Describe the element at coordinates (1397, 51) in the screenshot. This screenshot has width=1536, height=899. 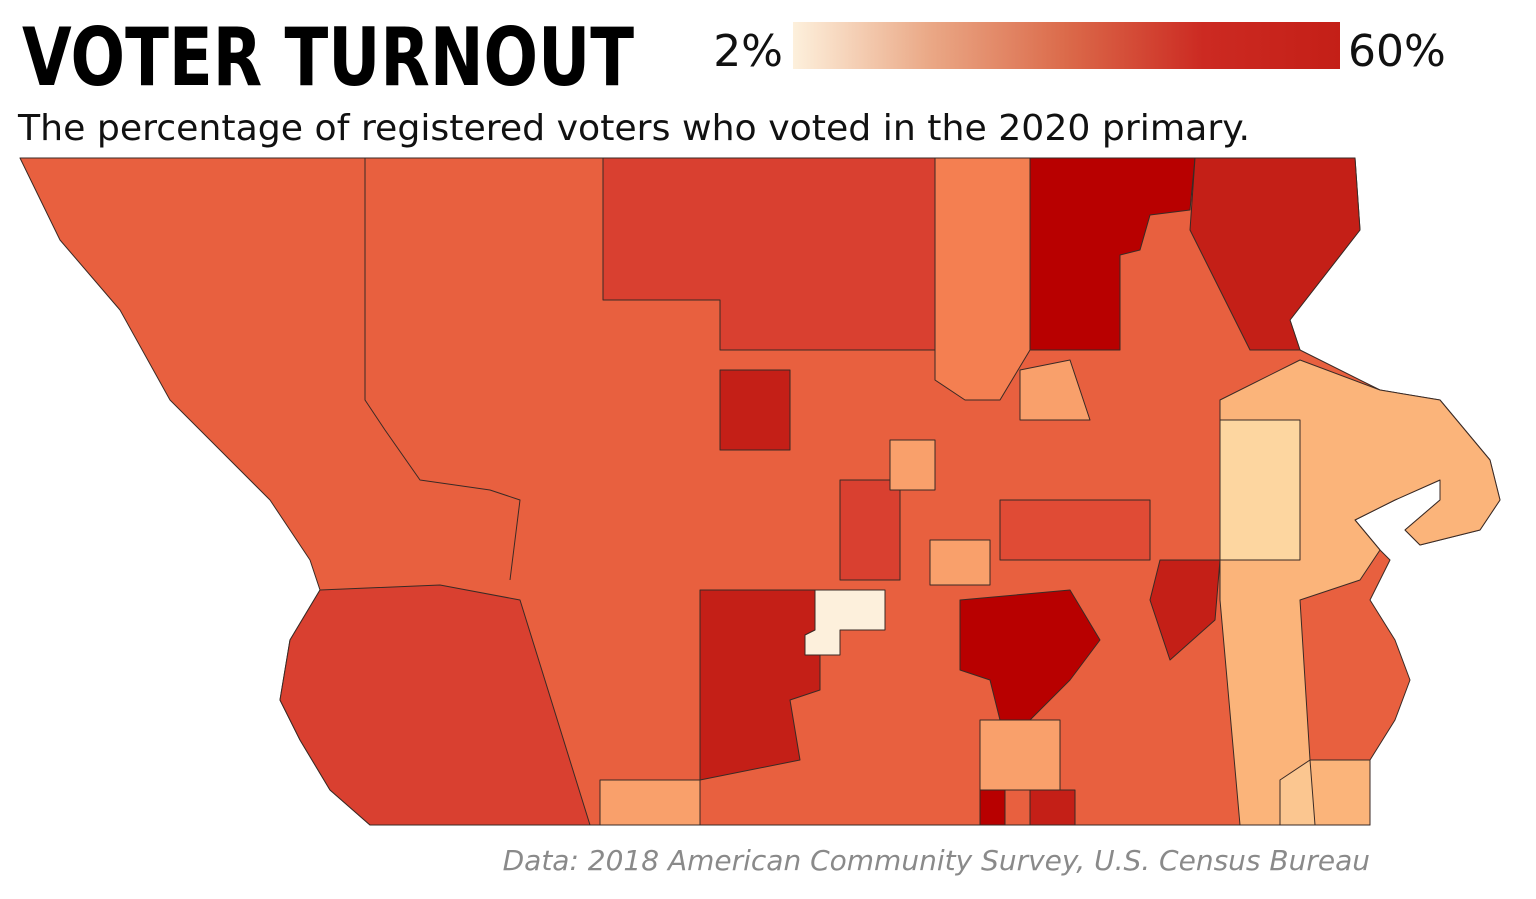
I see `legend-max-label: 60%` at that location.